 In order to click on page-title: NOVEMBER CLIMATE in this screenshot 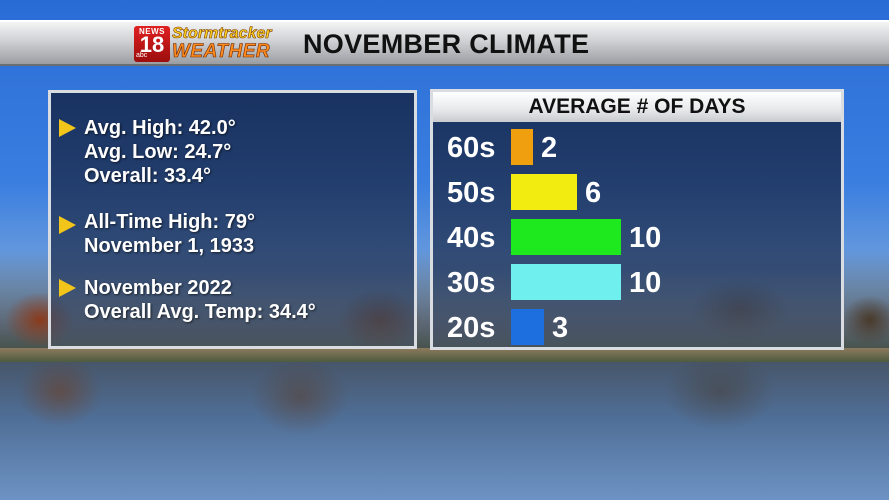, I will do `click(446, 44)`.